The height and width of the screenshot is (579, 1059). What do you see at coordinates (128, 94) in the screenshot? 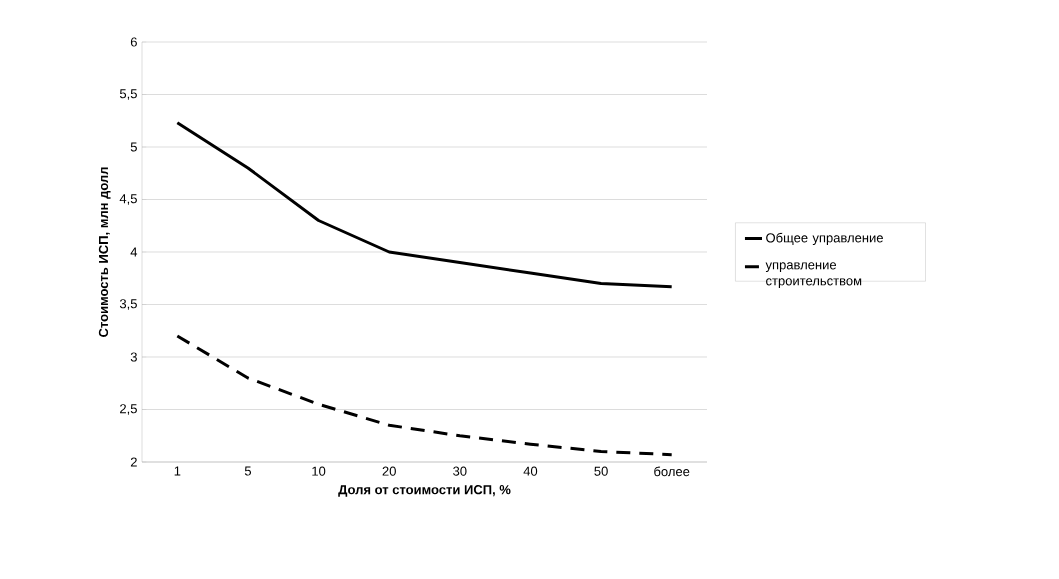
I see `y-tick-label: 5,5` at bounding box center [128, 94].